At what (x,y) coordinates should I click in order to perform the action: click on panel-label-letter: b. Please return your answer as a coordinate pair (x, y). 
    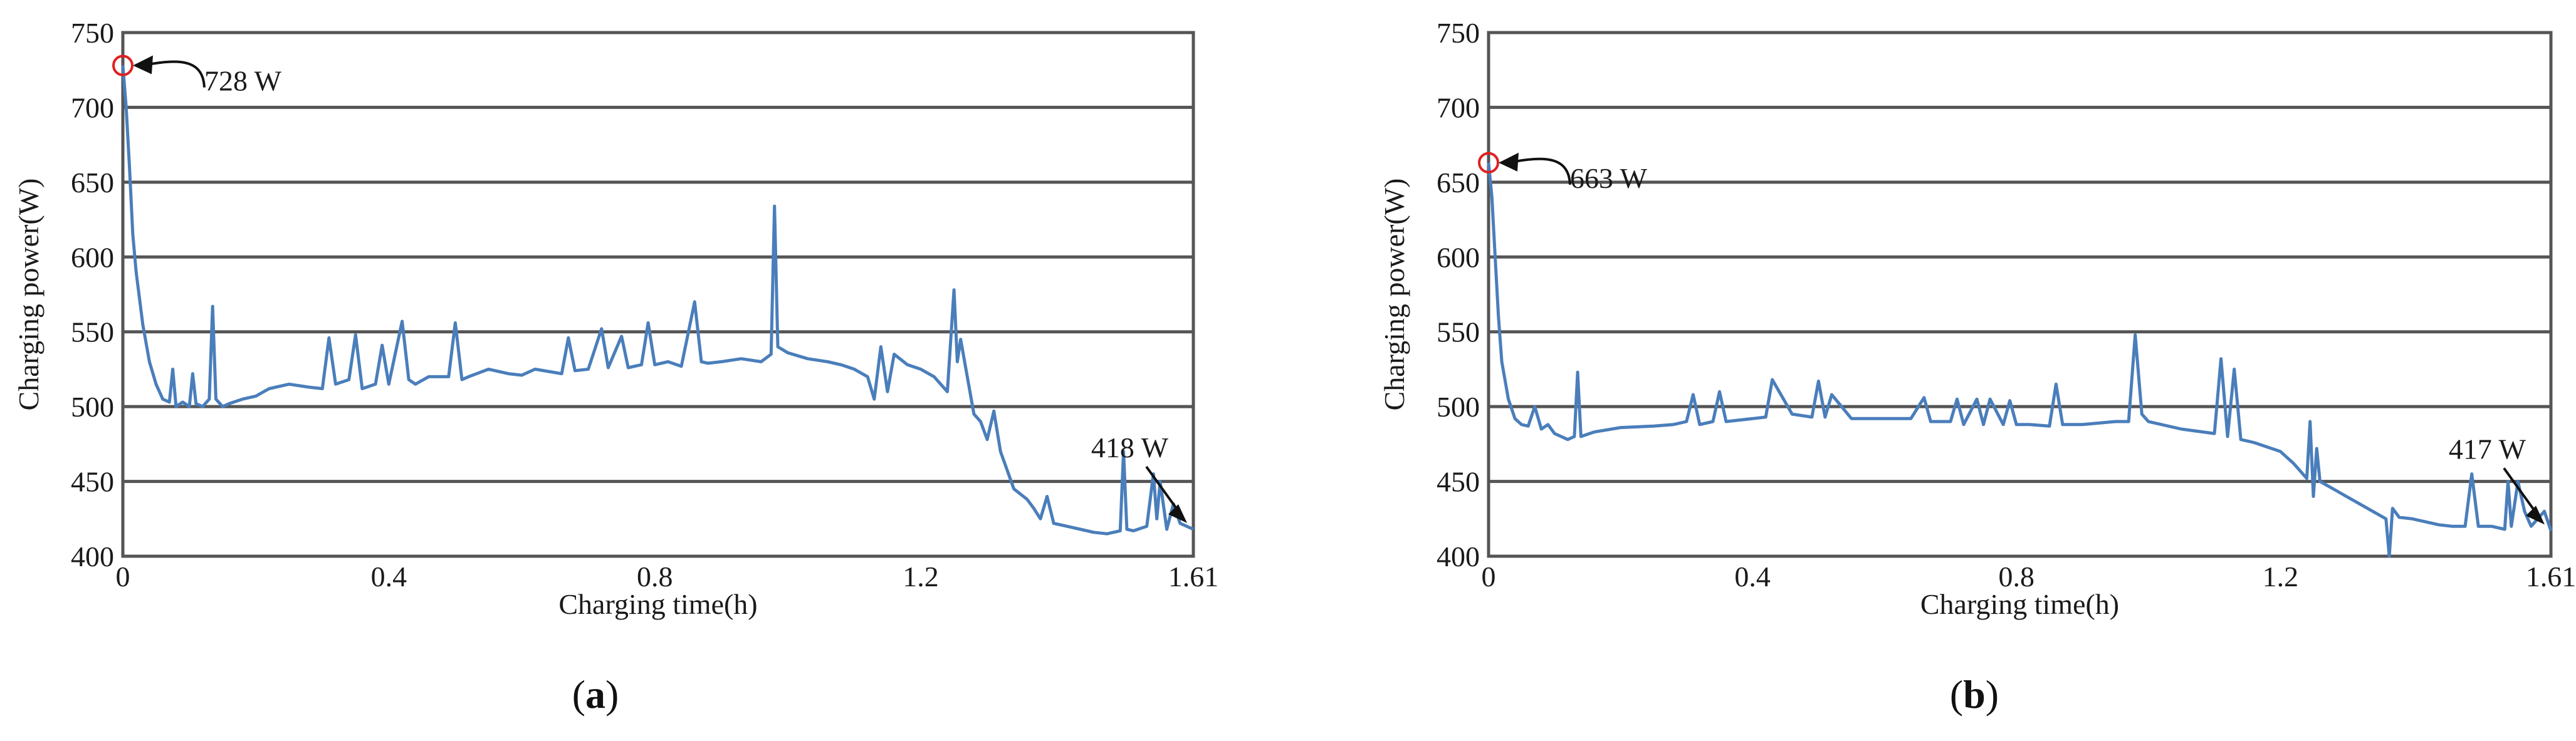
    Looking at the image, I should click on (1974, 694).